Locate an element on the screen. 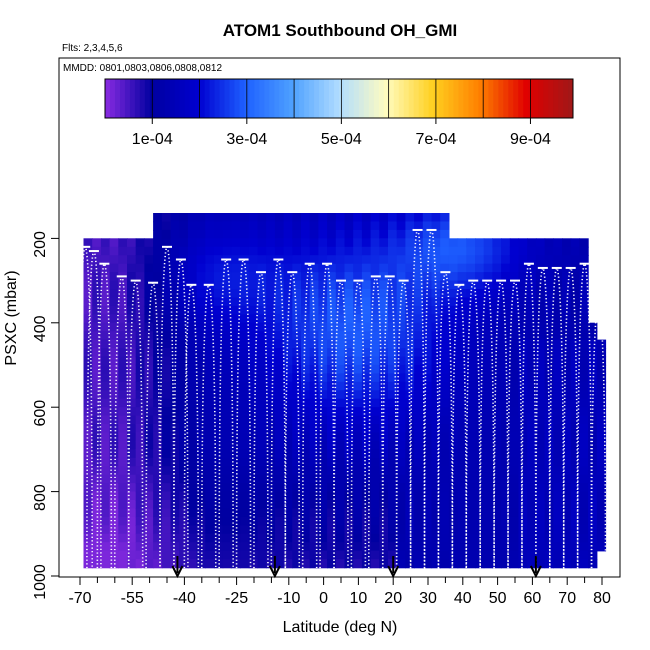  y-tick-label: 800 is located at coordinates (40, 497).